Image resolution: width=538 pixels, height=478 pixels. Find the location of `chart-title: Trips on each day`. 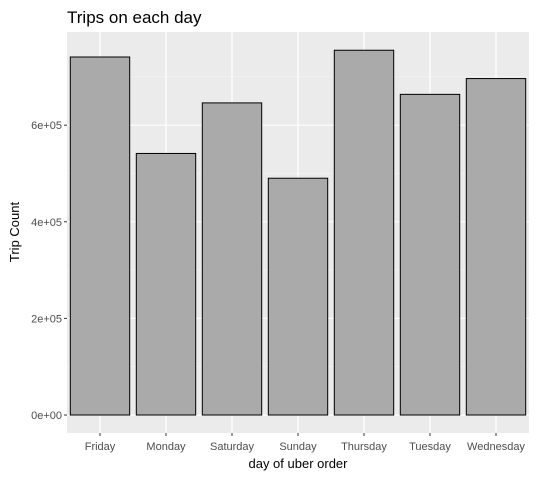

chart-title: Trips on each day is located at coordinates (134, 17).